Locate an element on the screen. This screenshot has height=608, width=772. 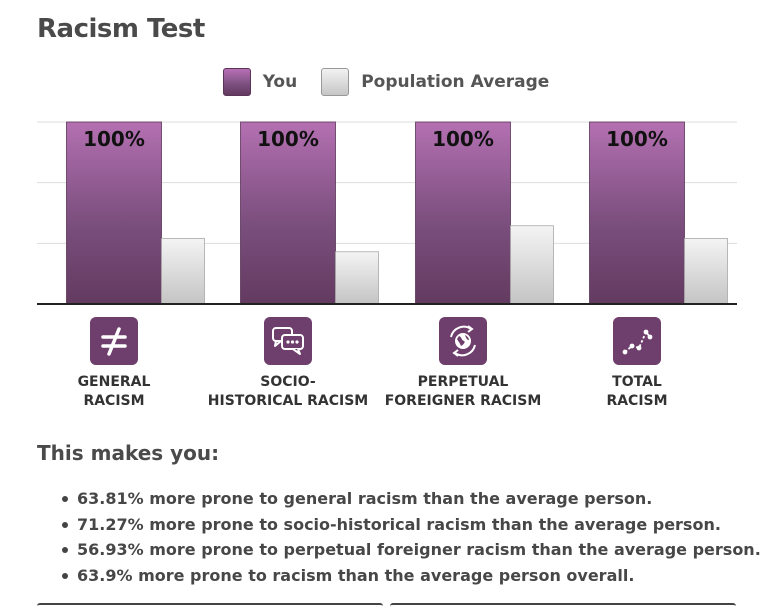
legend-label-you: You is located at coordinates (280, 82).